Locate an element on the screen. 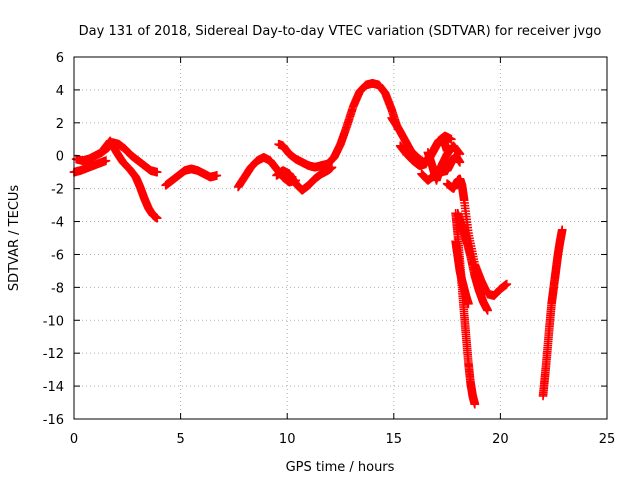  series-arc15 is located at coordinates (462, 272).